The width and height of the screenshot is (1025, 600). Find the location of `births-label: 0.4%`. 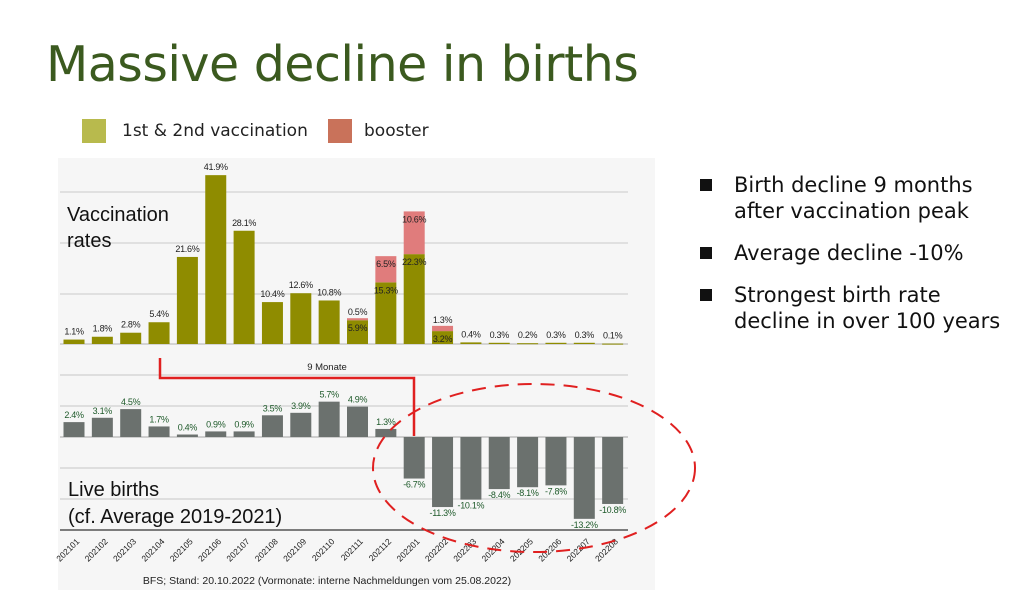

births-label: 0.4% is located at coordinates (188, 428).